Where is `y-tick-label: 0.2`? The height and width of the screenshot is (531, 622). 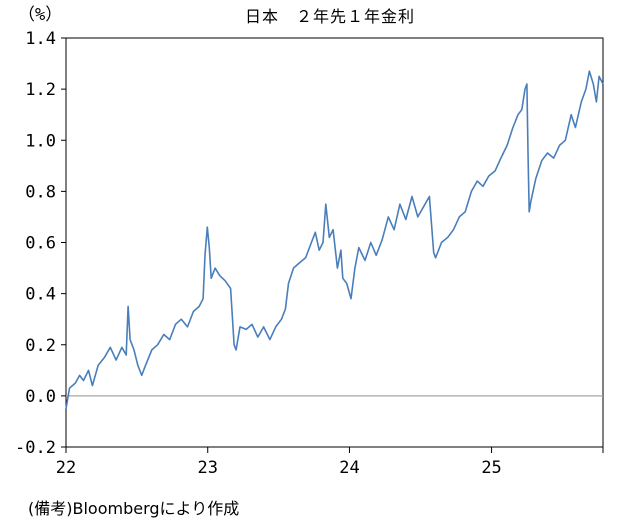 y-tick-label: 0.2 is located at coordinates (40, 346).